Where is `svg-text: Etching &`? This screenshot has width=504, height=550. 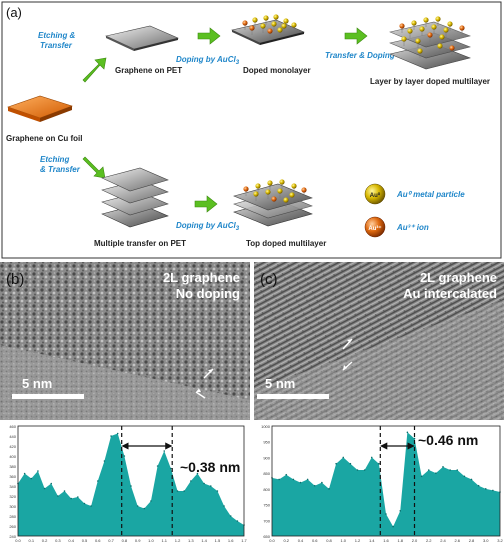
svg-text: Etching & is located at coordinates (57, 35).